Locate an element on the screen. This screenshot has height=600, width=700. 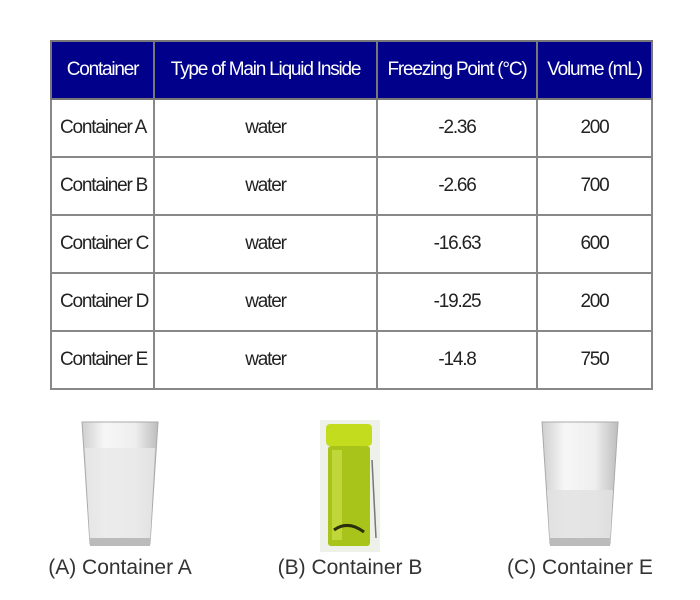
bottle-image is located at coordinates (350, 486).